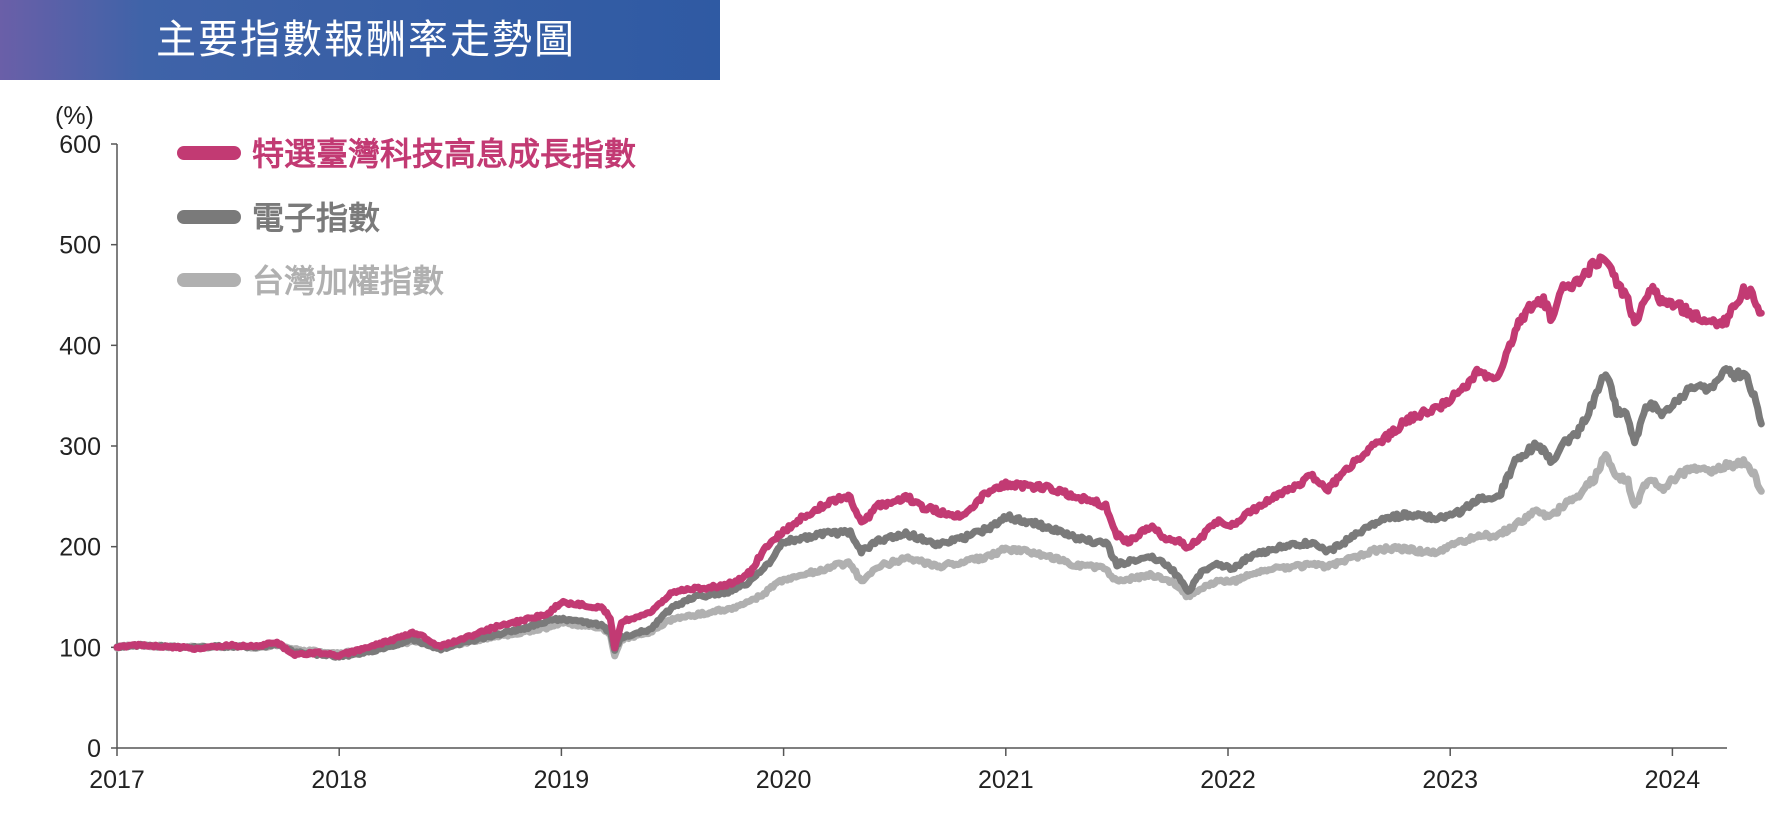  What do you see at coordinates (117, 780) in the screenshot?
I see `x-tick-label: 2017` at bounding box center [117, 780].